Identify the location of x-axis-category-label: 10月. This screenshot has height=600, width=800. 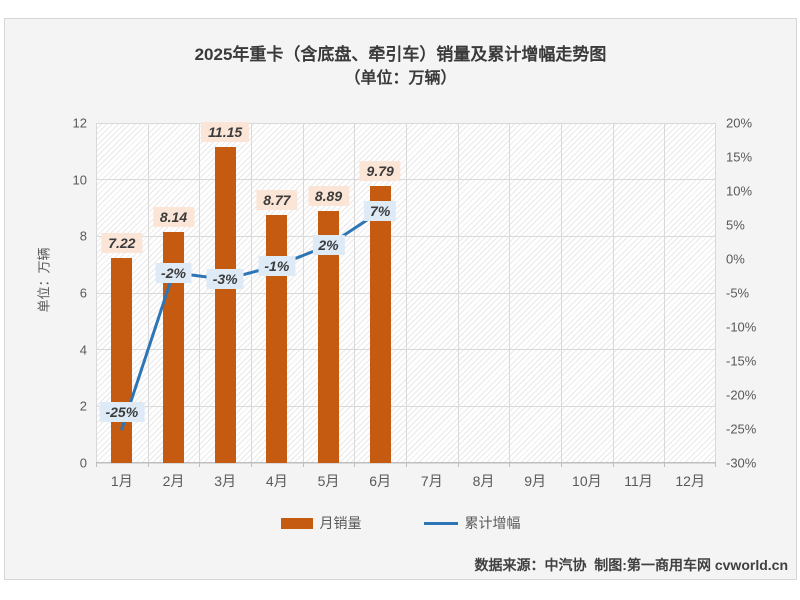
(587, 481).